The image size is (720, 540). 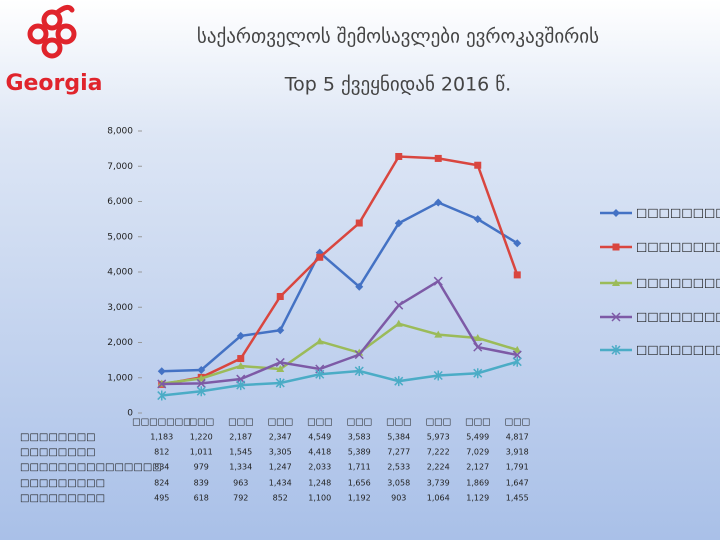 I want to click on y-tick-label: 4,000, so click(x=120, y=273).